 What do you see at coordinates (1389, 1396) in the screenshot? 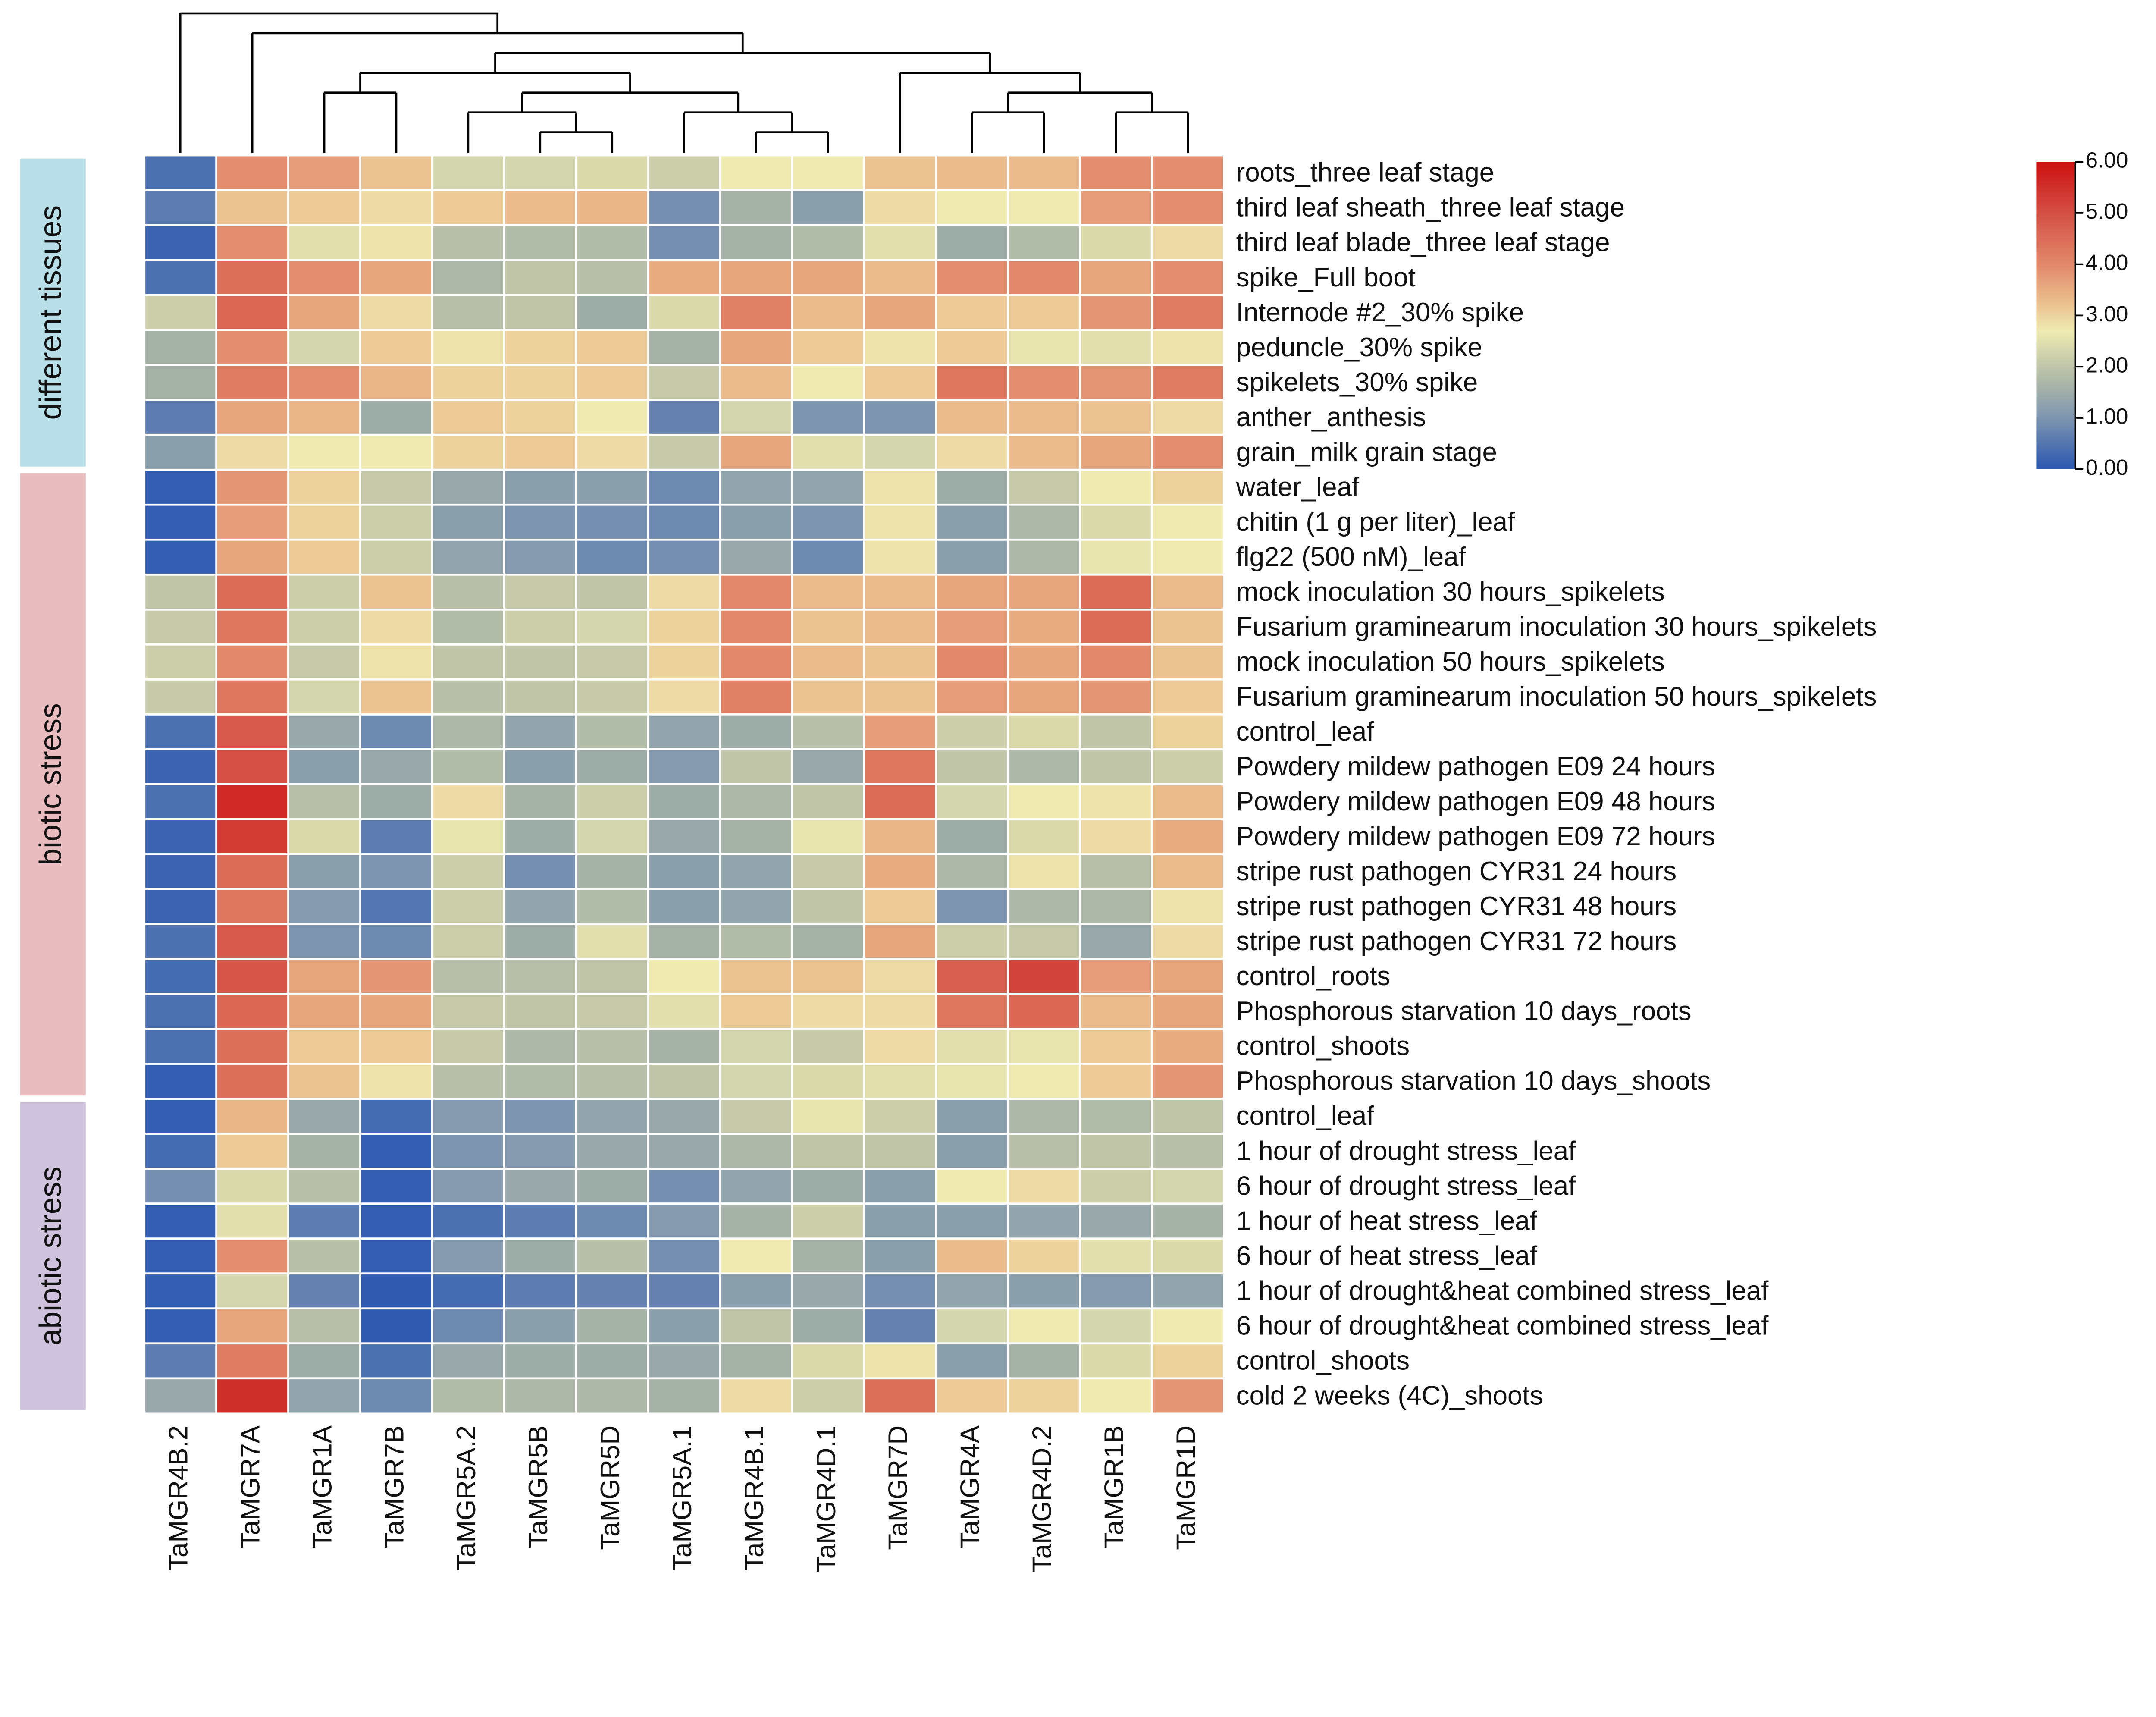
I see `row-label: cold 2 weeks (4C)_shoots` at bounding box center [1389, 1396].